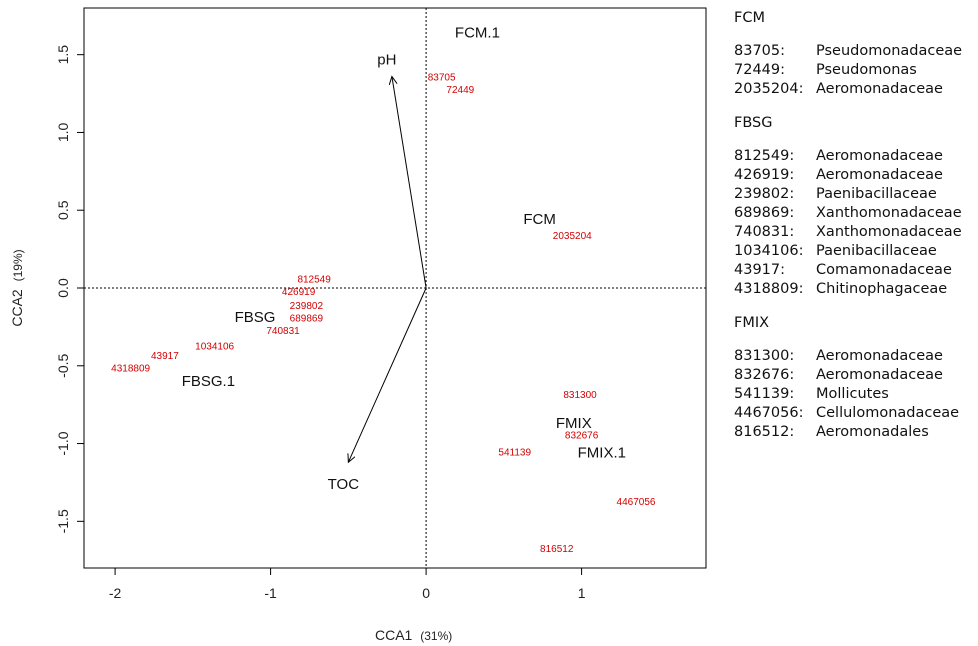  I want to click on species-label: 689869, so click(307, 319).